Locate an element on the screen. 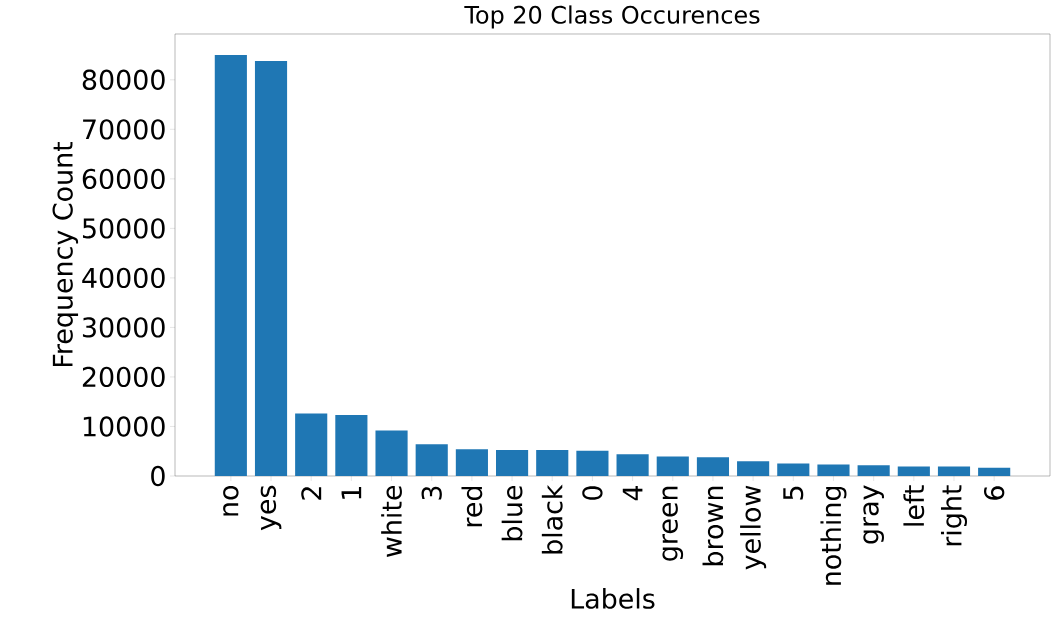 This screenshot has height=640, width=1053. y-axis-title: Frequency Count is located at coordinates (65, 254).